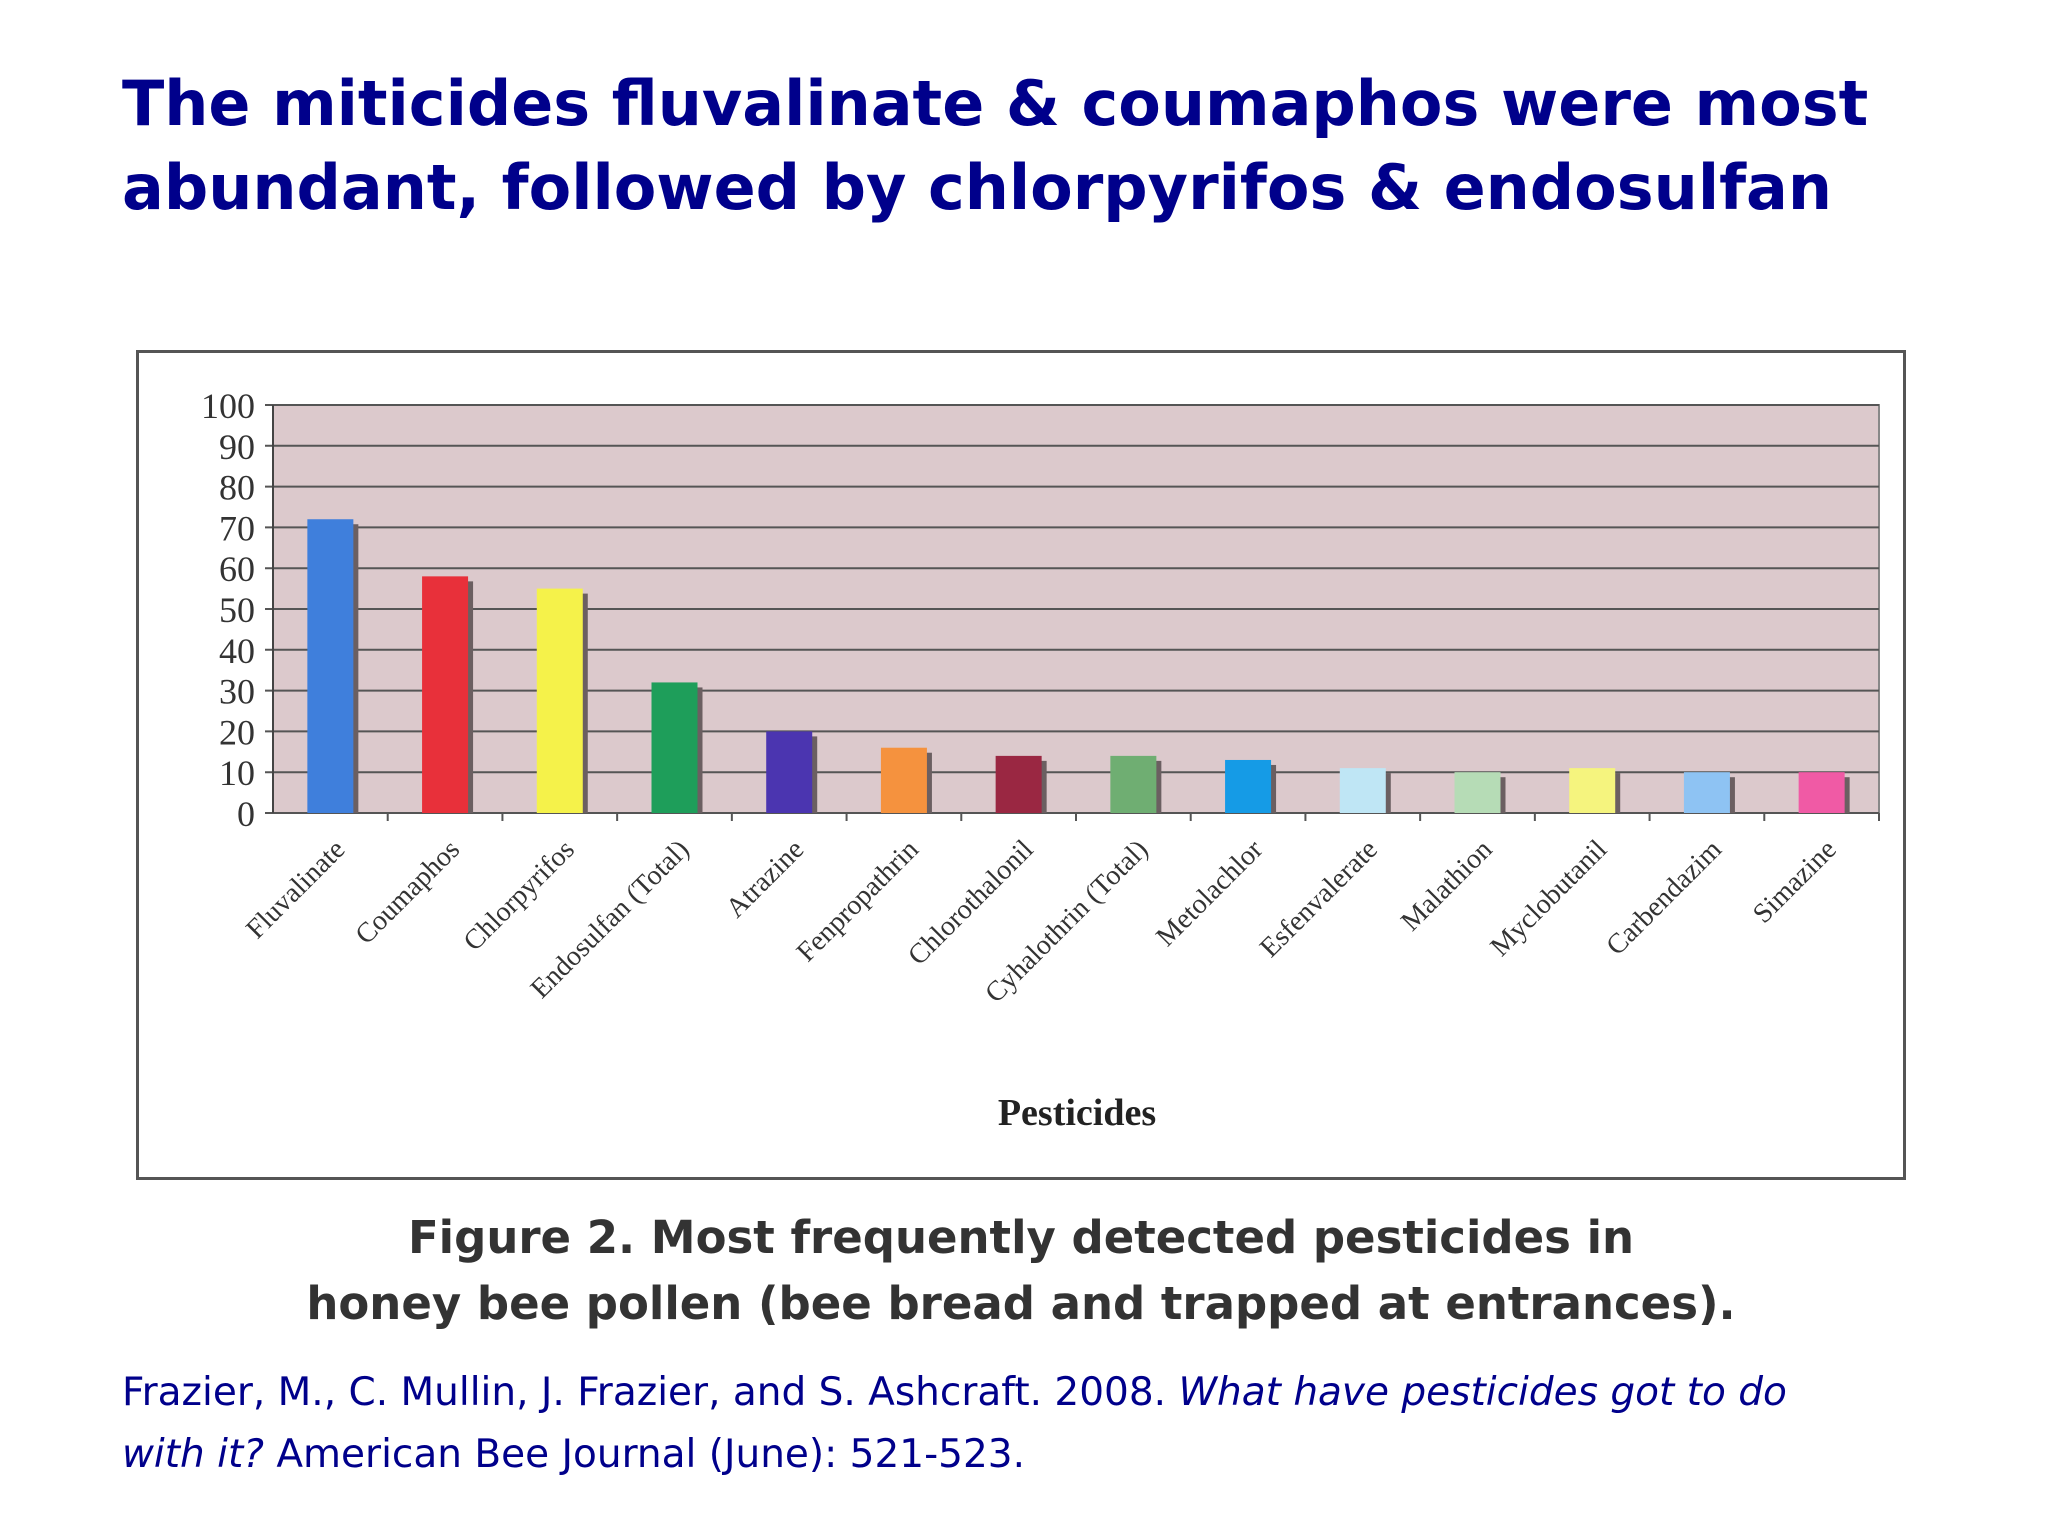 This screenshot has width=2048, height=1536. Describe the element at coordinates (765, 879) in the screenshot. I see `x-tick-label: Atrazine` at that location.